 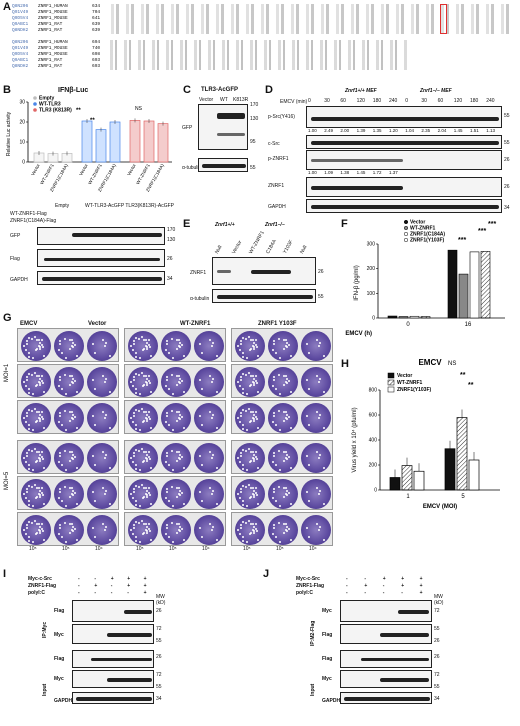 What do you see at coordinates (462, 454) in the screenshot?
I see `chart-h-bar` at bounding box center [462, 454].